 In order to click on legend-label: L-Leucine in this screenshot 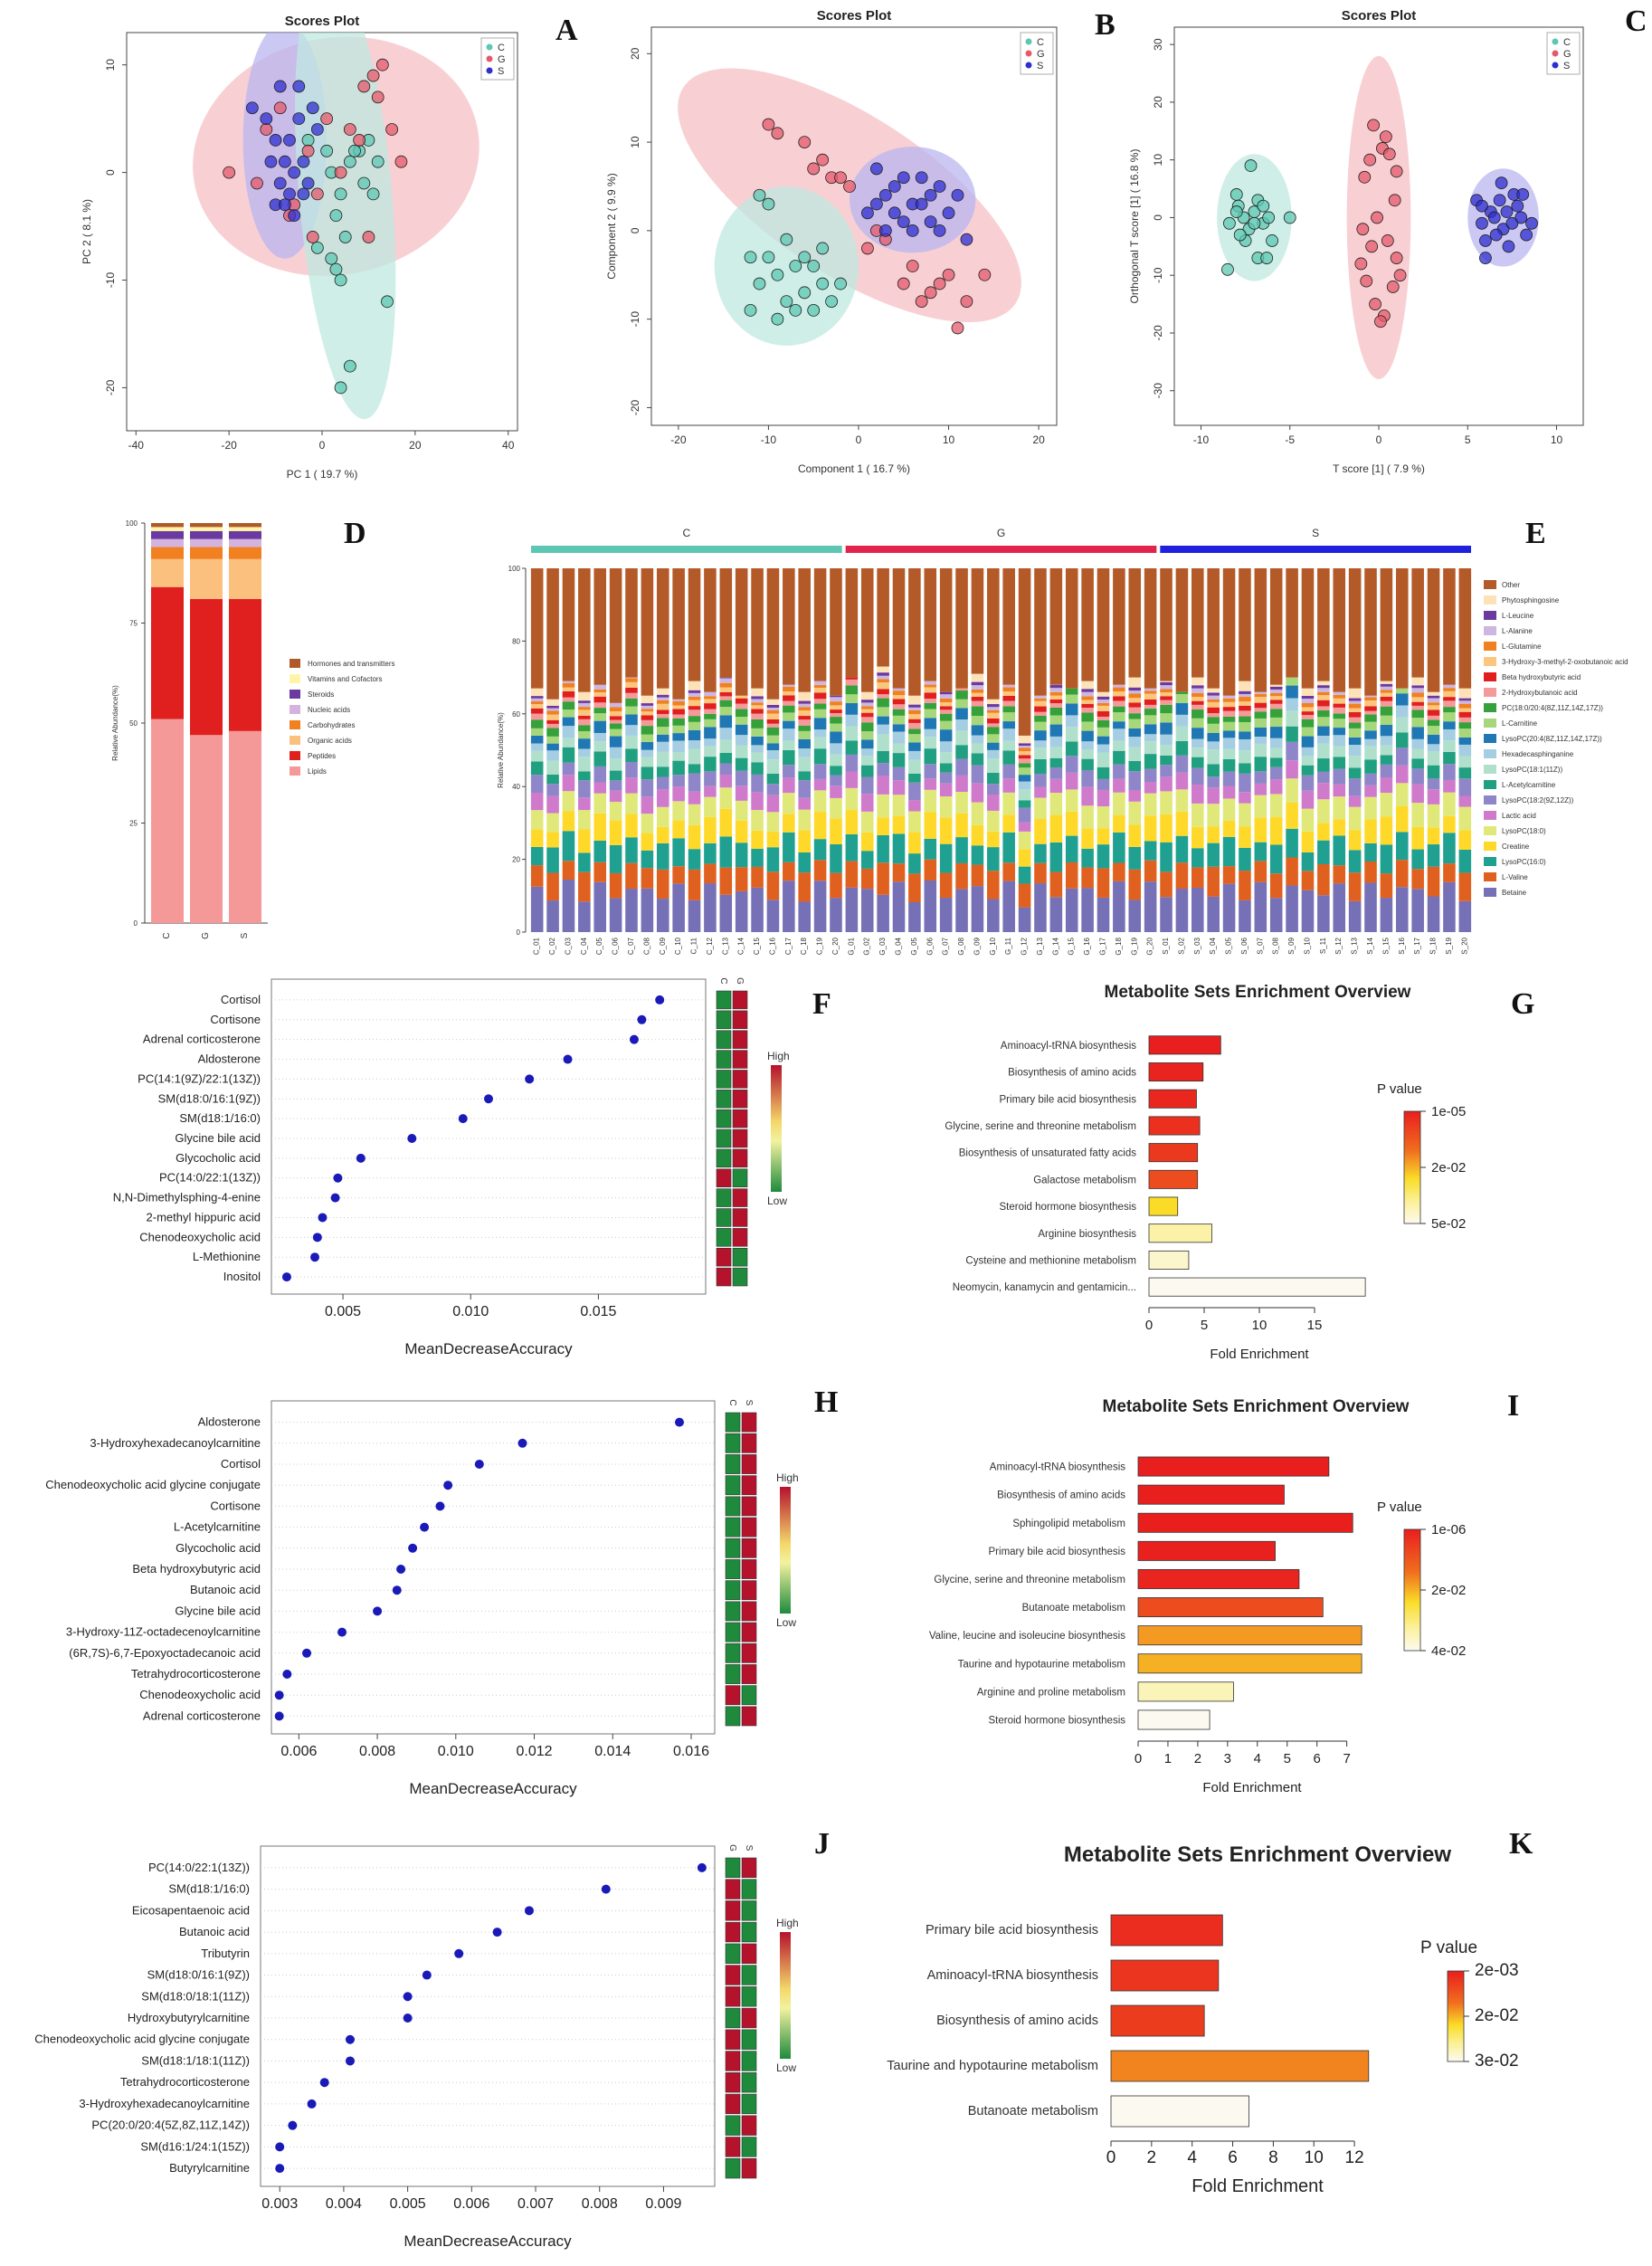, I will do `click(1518, 616)`.